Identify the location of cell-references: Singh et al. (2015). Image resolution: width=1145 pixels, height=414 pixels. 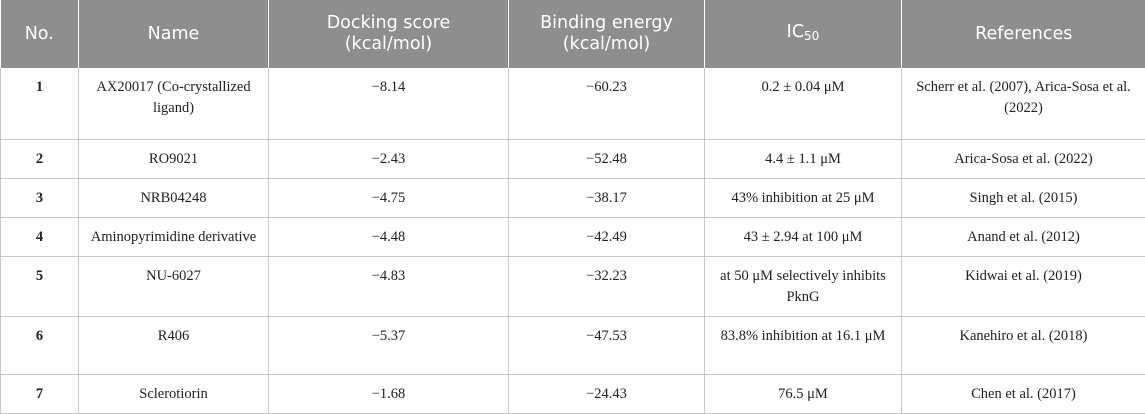
(1023, 198).